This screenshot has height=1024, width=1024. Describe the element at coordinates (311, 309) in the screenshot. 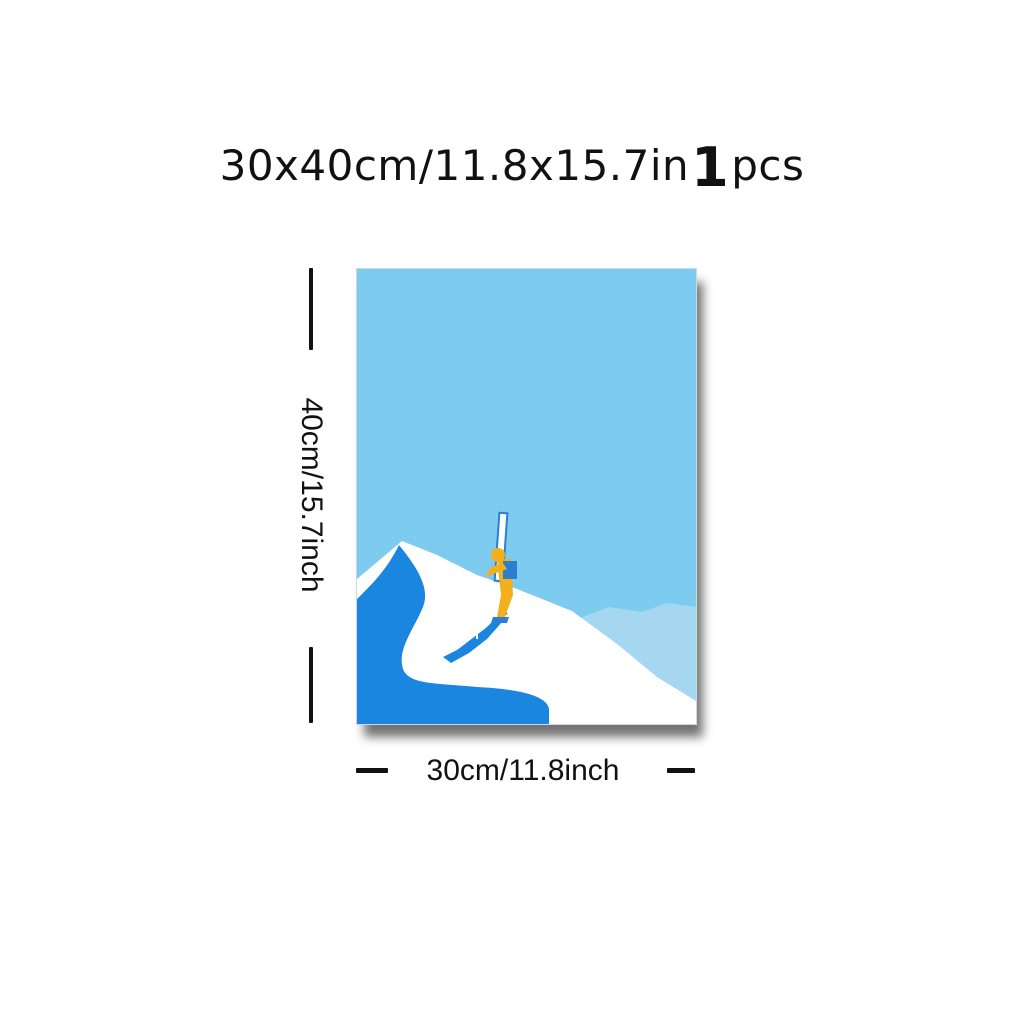

I see `height-bar-top` at that location.